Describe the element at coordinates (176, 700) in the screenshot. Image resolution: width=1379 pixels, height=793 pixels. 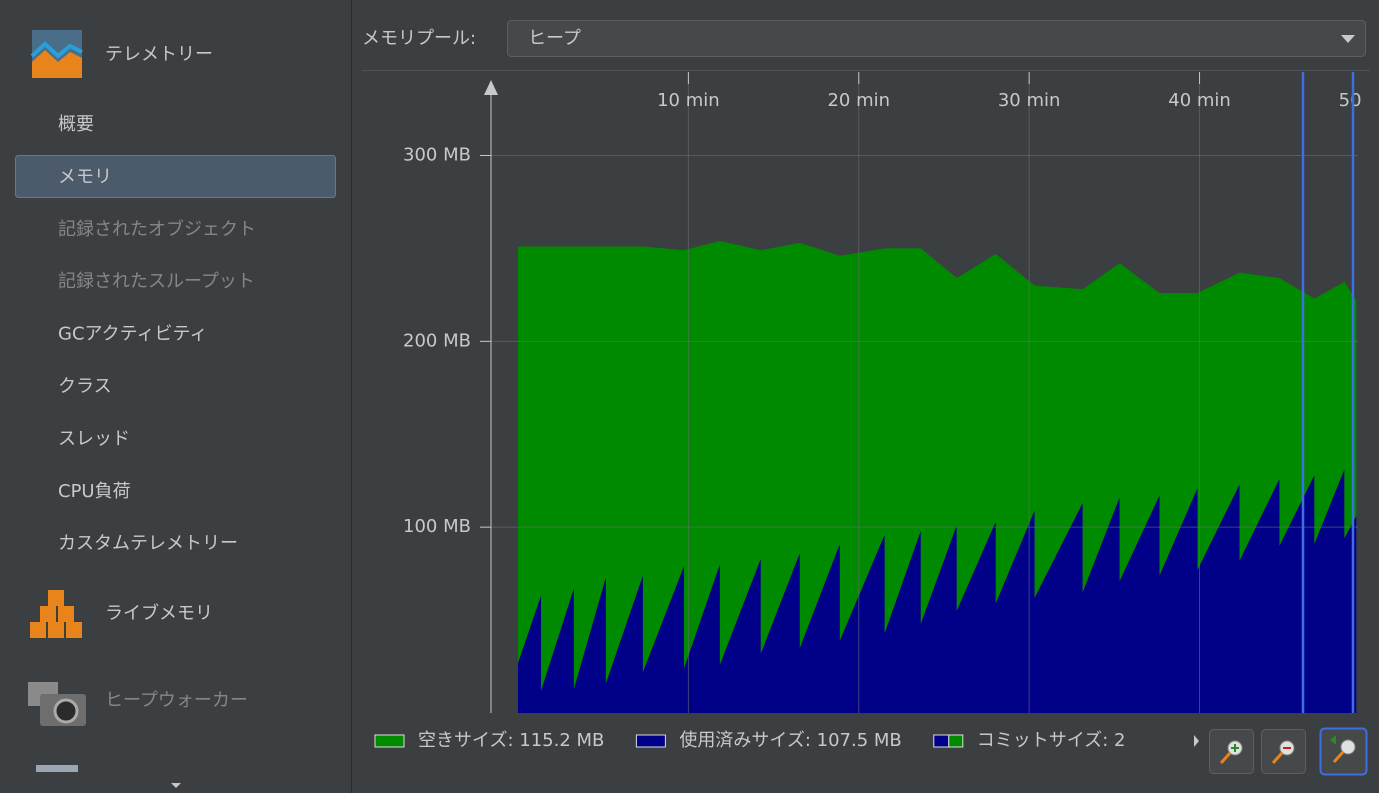
I see `section-label: ヒープウォーカー` at that location.